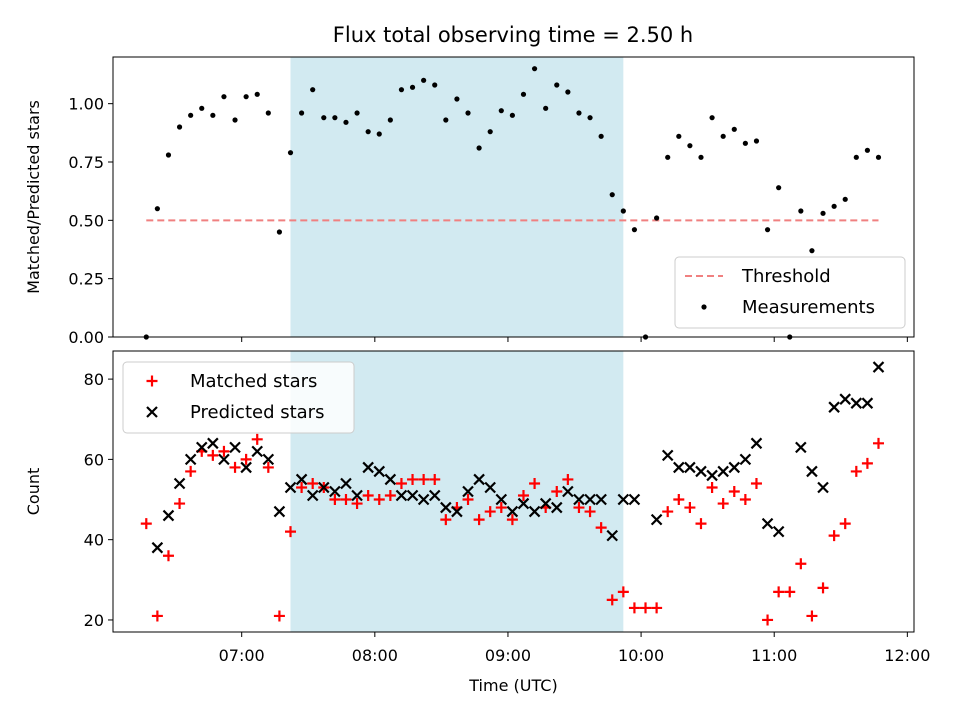 Image resolution: width=960 pixels, height=720 pixels. What do you see at coordinates (512, 685) in the screenshot?
I see `x-axis-label: Time (UTC)` at bounding box center [512, 685].